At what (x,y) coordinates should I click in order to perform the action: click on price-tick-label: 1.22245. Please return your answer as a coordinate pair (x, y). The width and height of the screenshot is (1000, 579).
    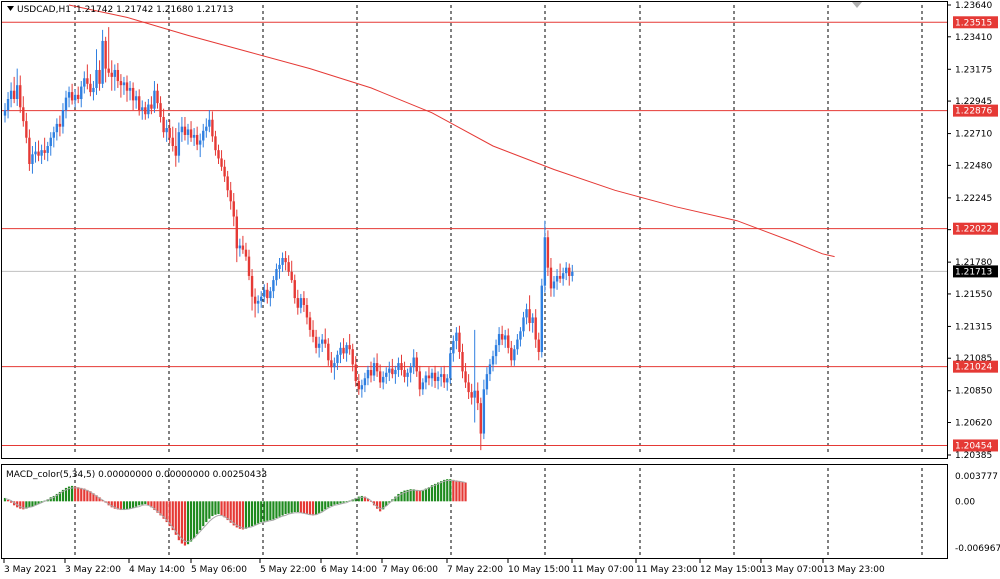
    Looking at the image, I should click on (973, 199).